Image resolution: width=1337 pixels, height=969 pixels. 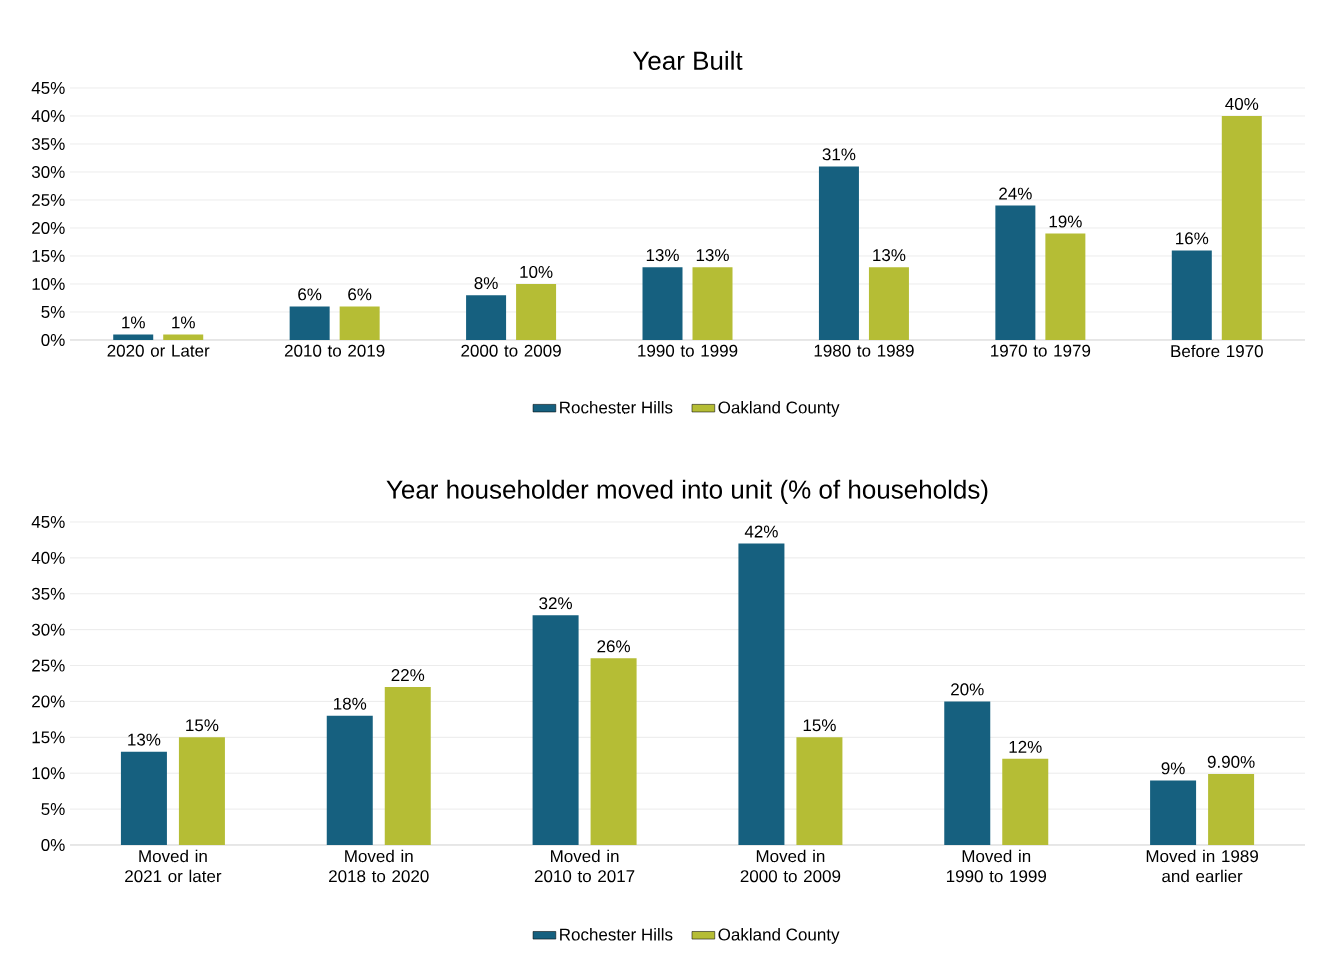 What do you see at coordinates (761, 531) in the screenshot?
I see `data-label: 42%` at bounding box center [761, 531].